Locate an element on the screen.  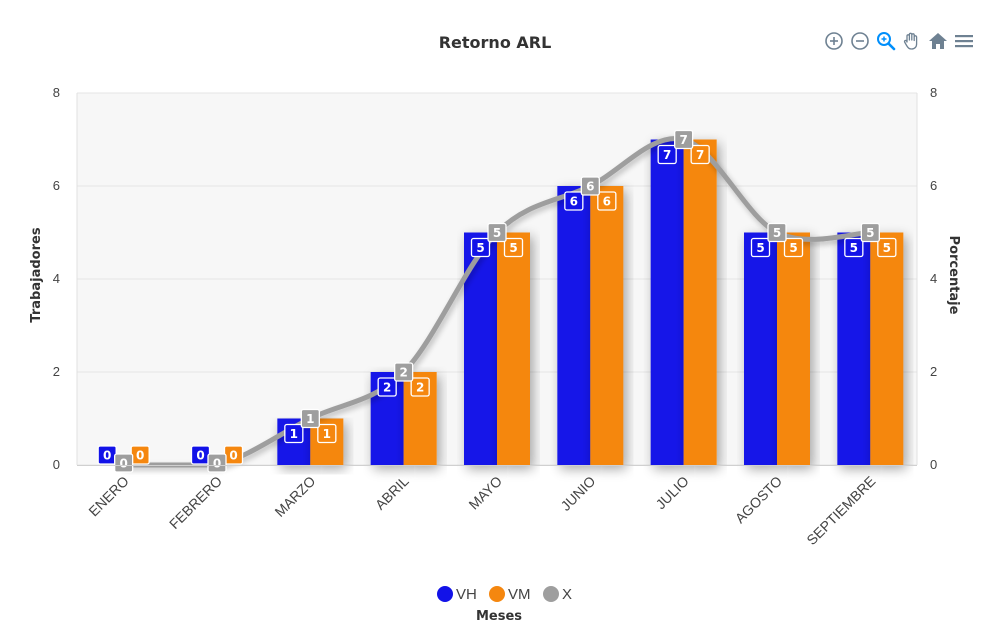
data-label-vm: 6 is located at coordinates (607, 201).